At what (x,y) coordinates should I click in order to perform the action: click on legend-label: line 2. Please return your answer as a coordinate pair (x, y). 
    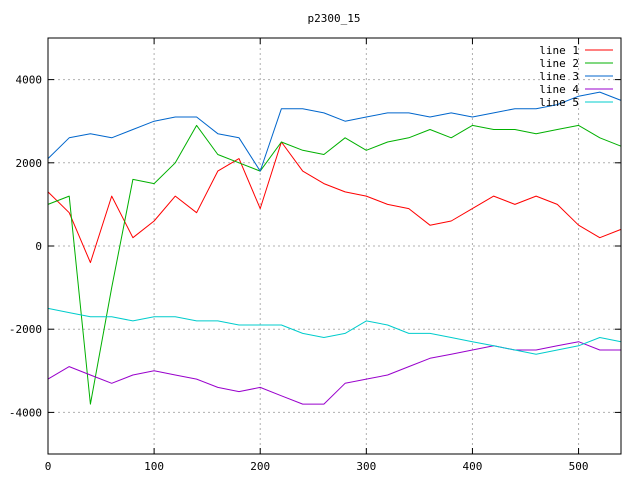
    Looking at the image, I should click on (559, 63).